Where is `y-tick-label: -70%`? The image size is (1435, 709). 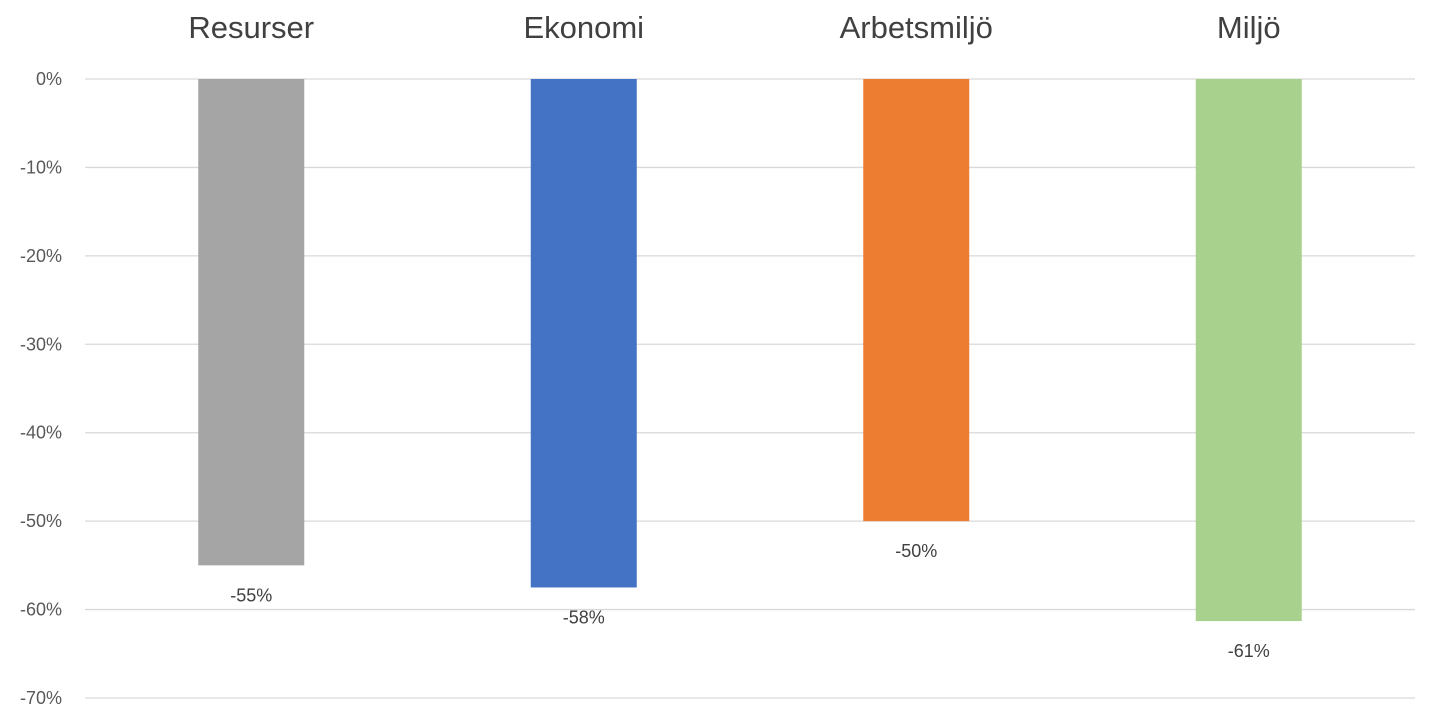
y-tick-label: -70% is located at coordinates (41, 698).